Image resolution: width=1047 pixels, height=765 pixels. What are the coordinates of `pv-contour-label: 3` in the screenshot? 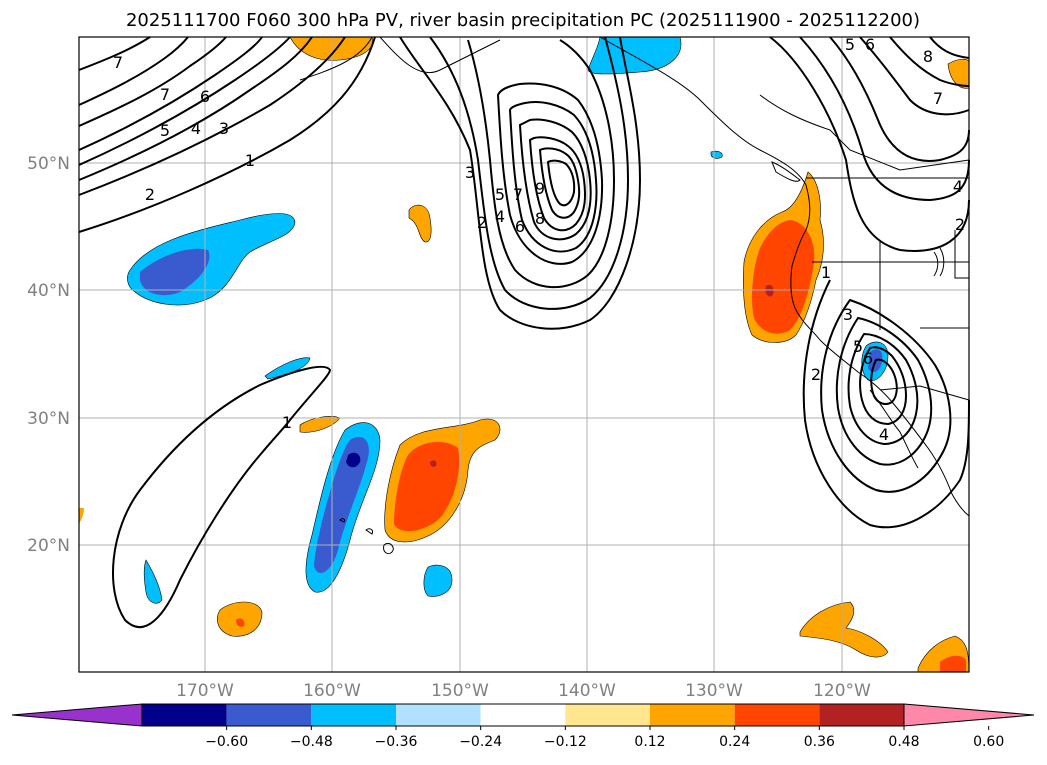 It's located at (224, 128).